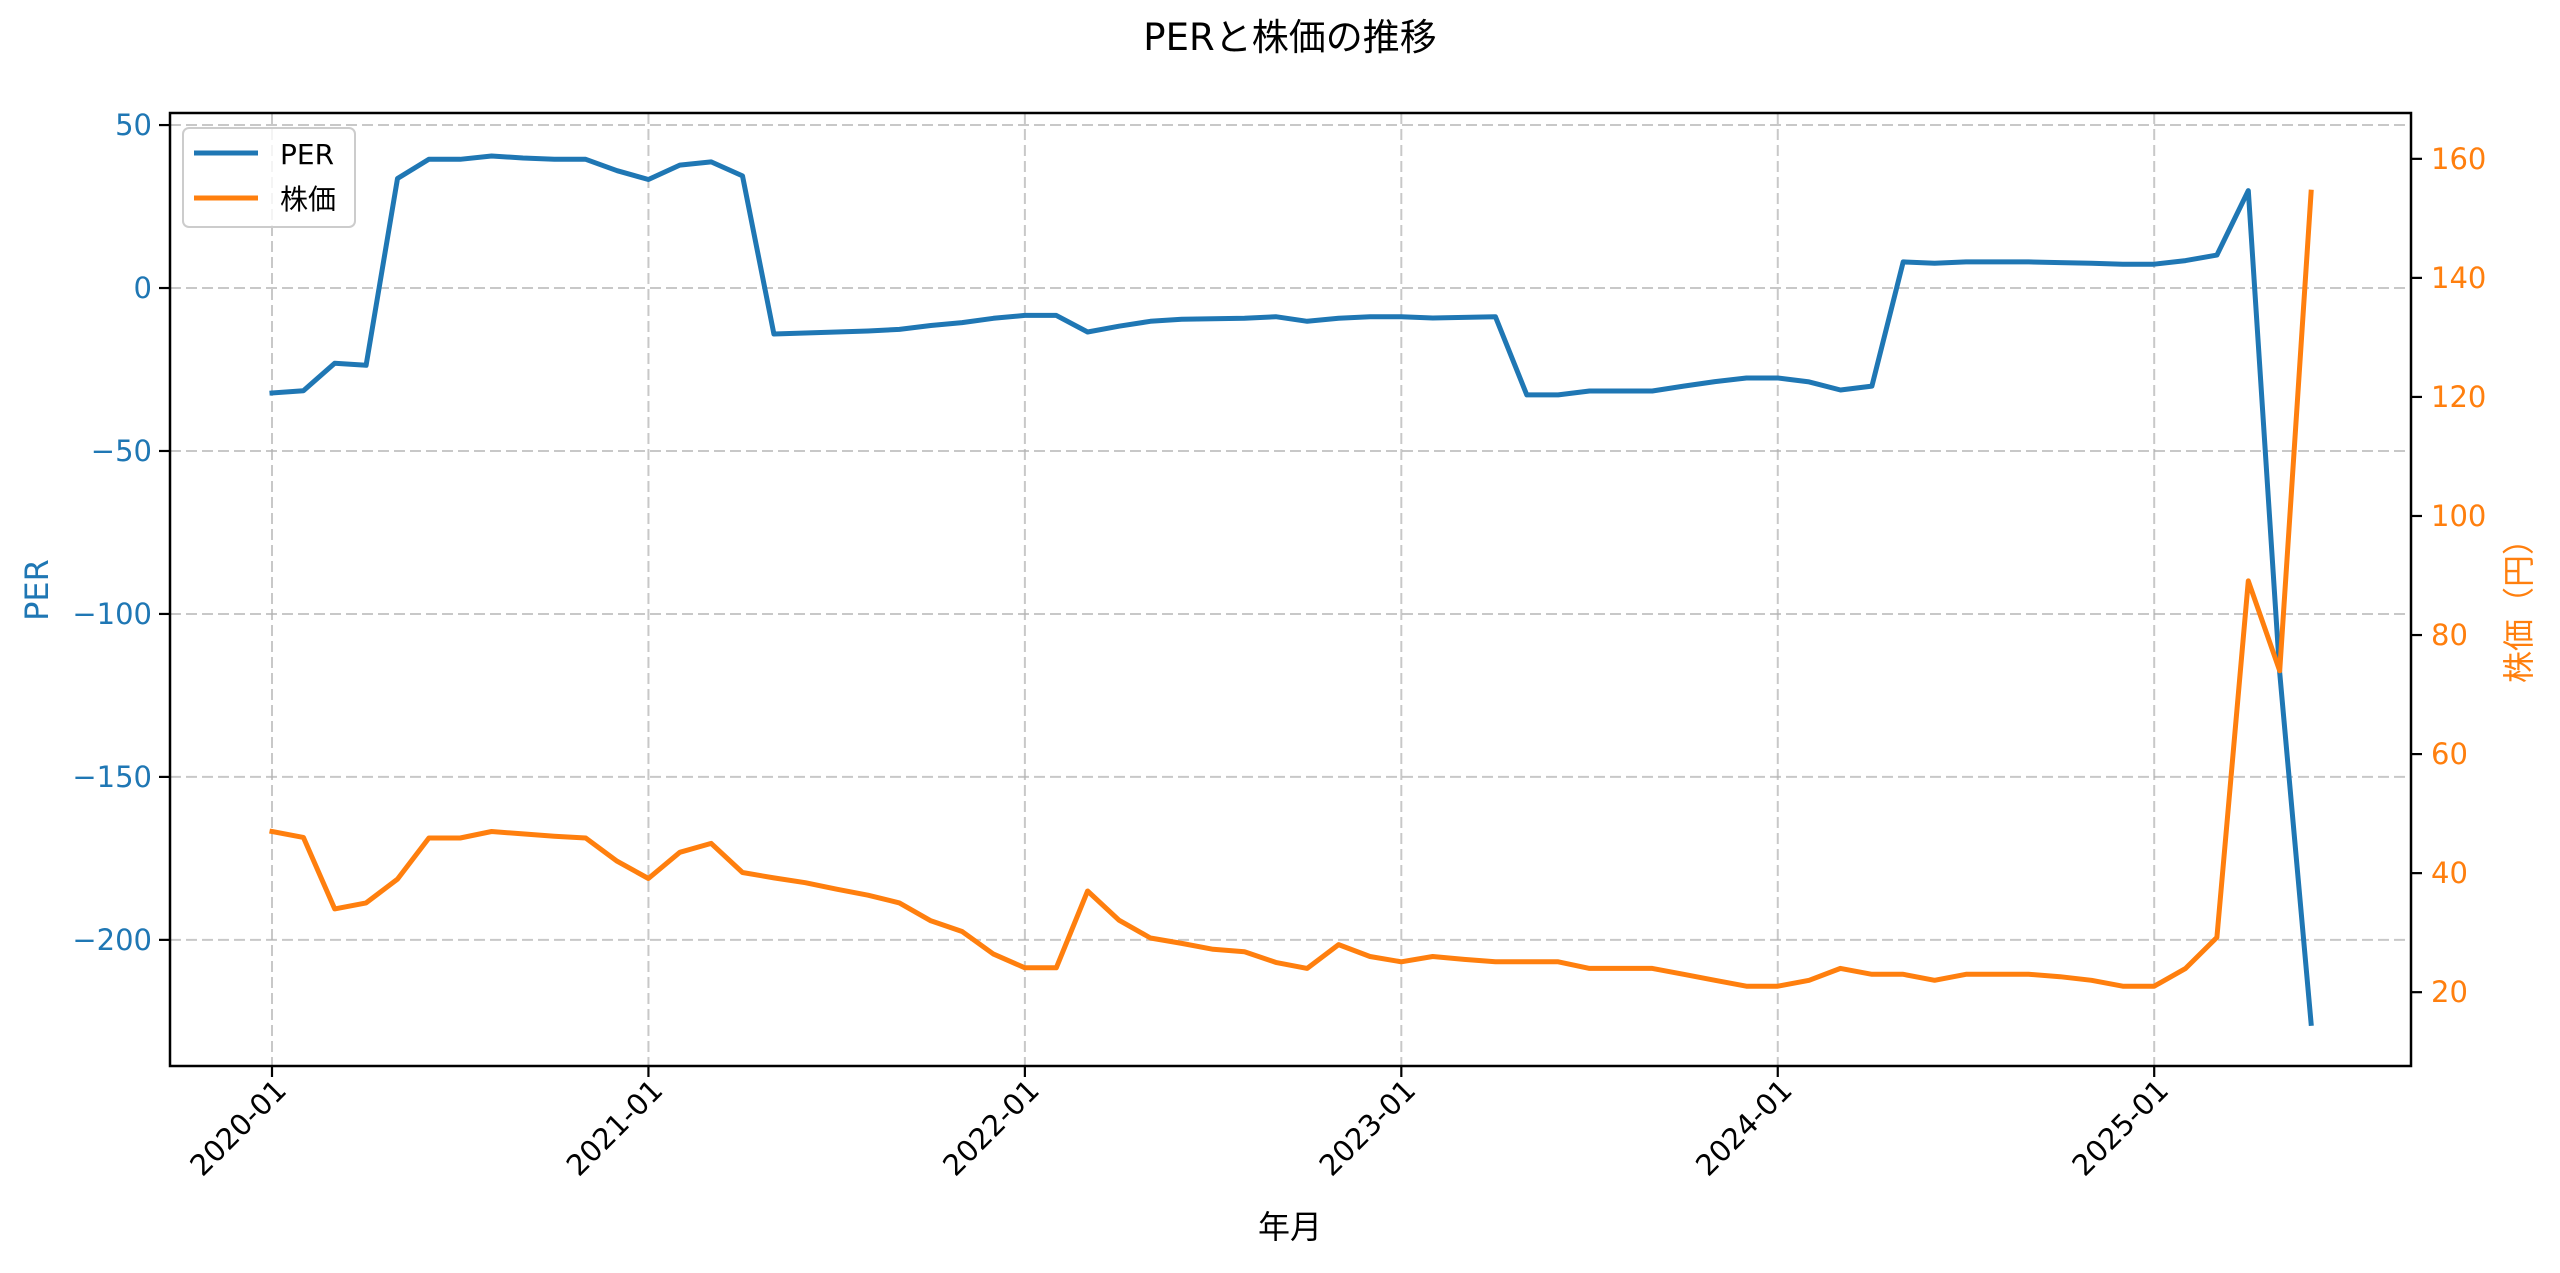 This screenshot has width=2560, height=1273. What do you see at coordinates (121, 451) in the screenshot?
I see `left-tick-label: −50` at bounding box center [121, 451].